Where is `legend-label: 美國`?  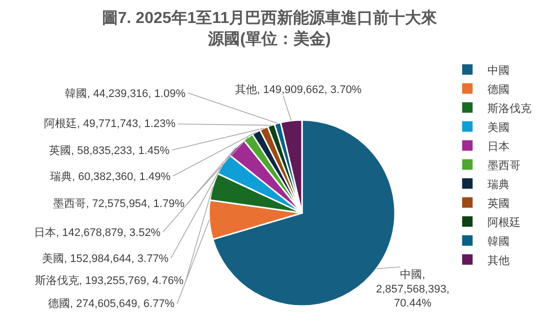
legend-label: 美國 is located at coordinates (498, 127).